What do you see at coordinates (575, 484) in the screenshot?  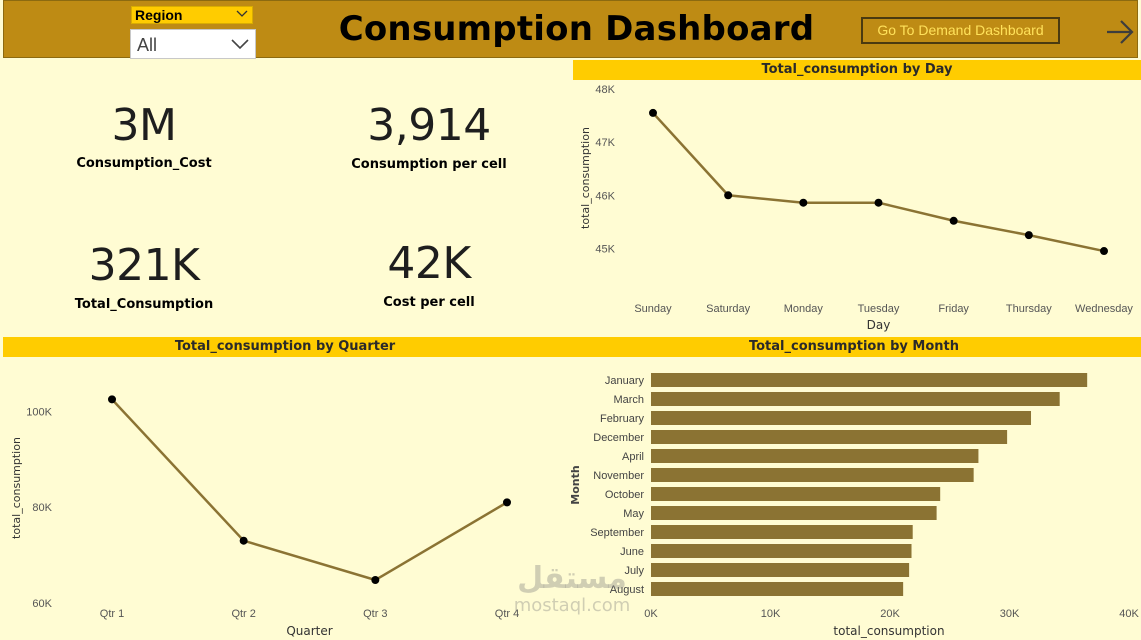 I see `y-axis-label: Month` at bounding box center [575, 484].